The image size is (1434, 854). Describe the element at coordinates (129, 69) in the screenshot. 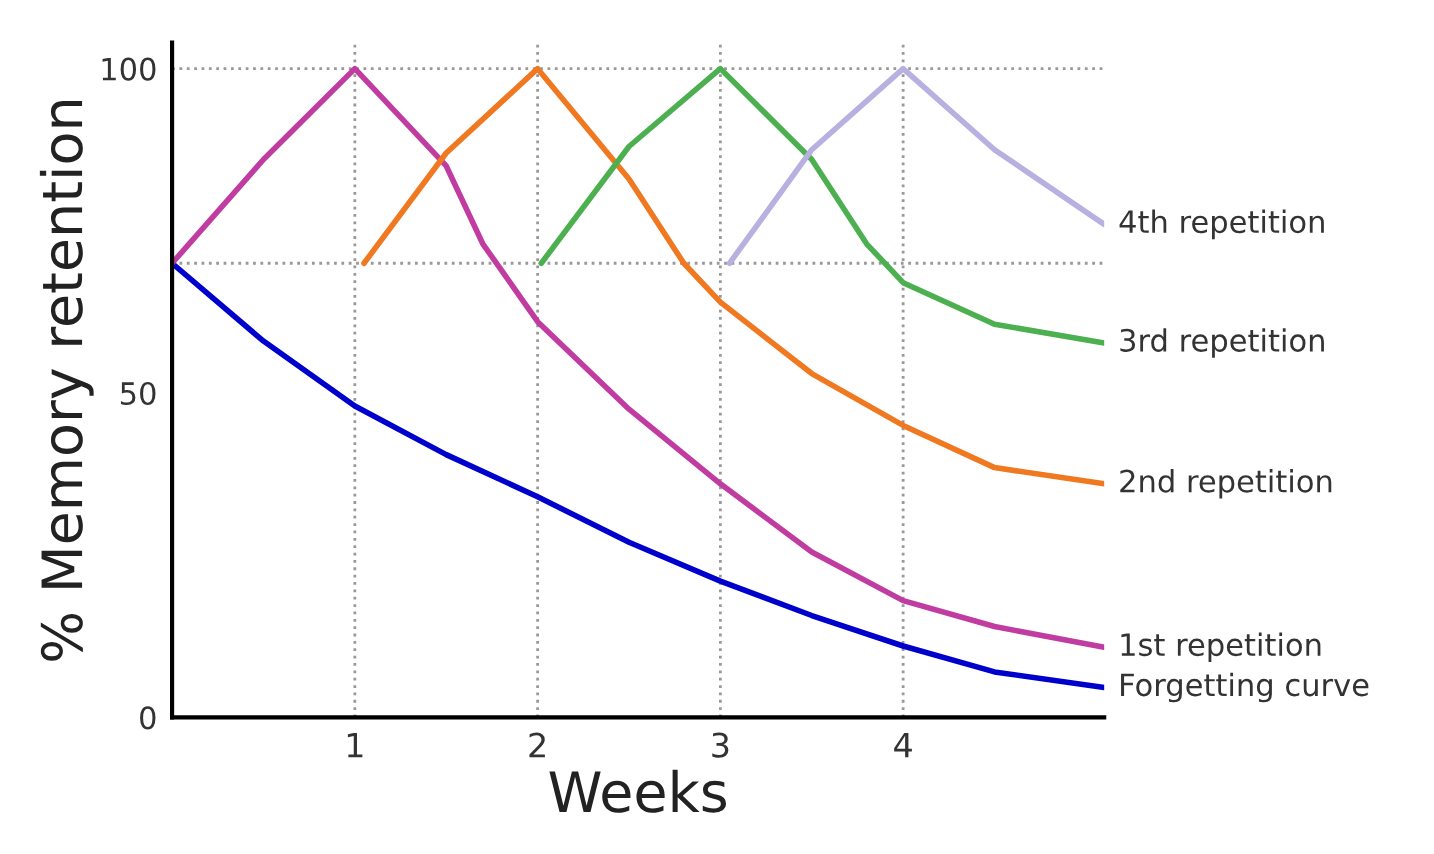

I see `y-tick-label: 100` at that location.